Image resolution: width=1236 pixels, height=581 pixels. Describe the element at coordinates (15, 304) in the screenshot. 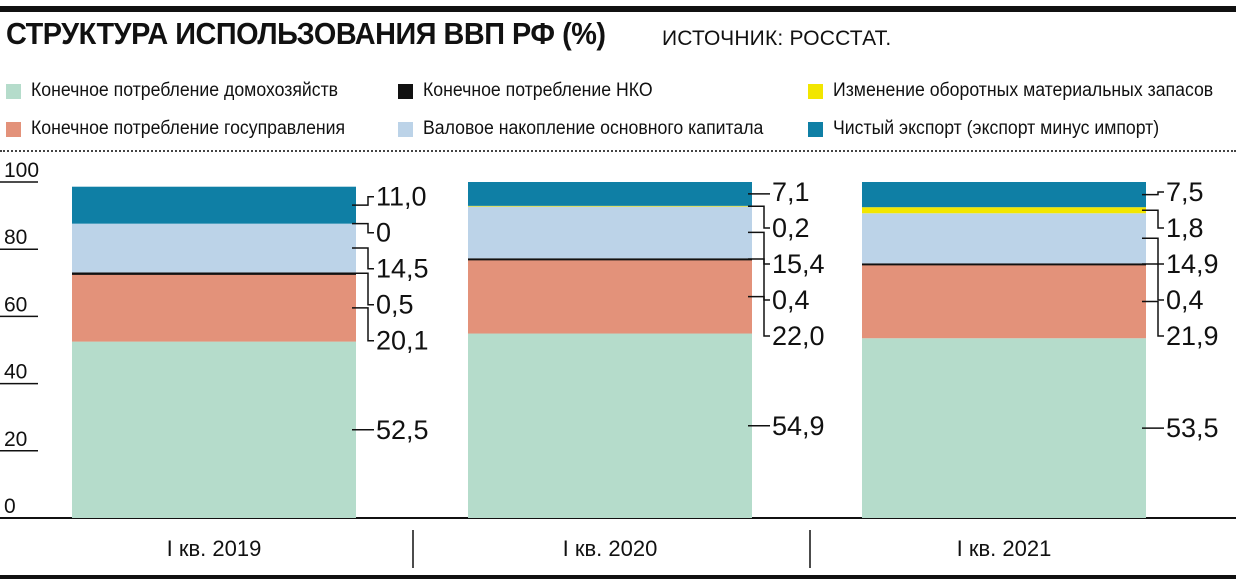

I see `y-tick-label: 60` at that location.